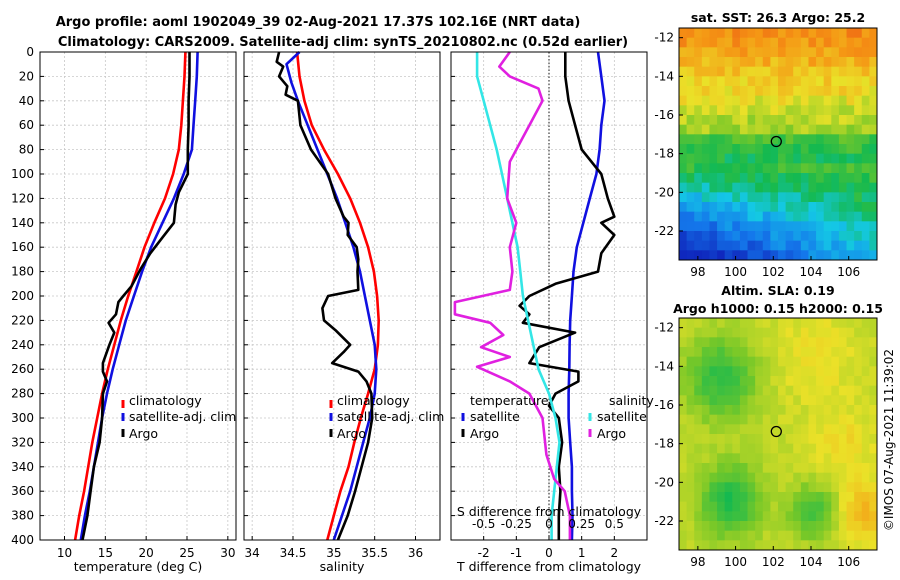 The image size is (900, 580). I want to click on y-tick-label: 180, so click(22, 272).